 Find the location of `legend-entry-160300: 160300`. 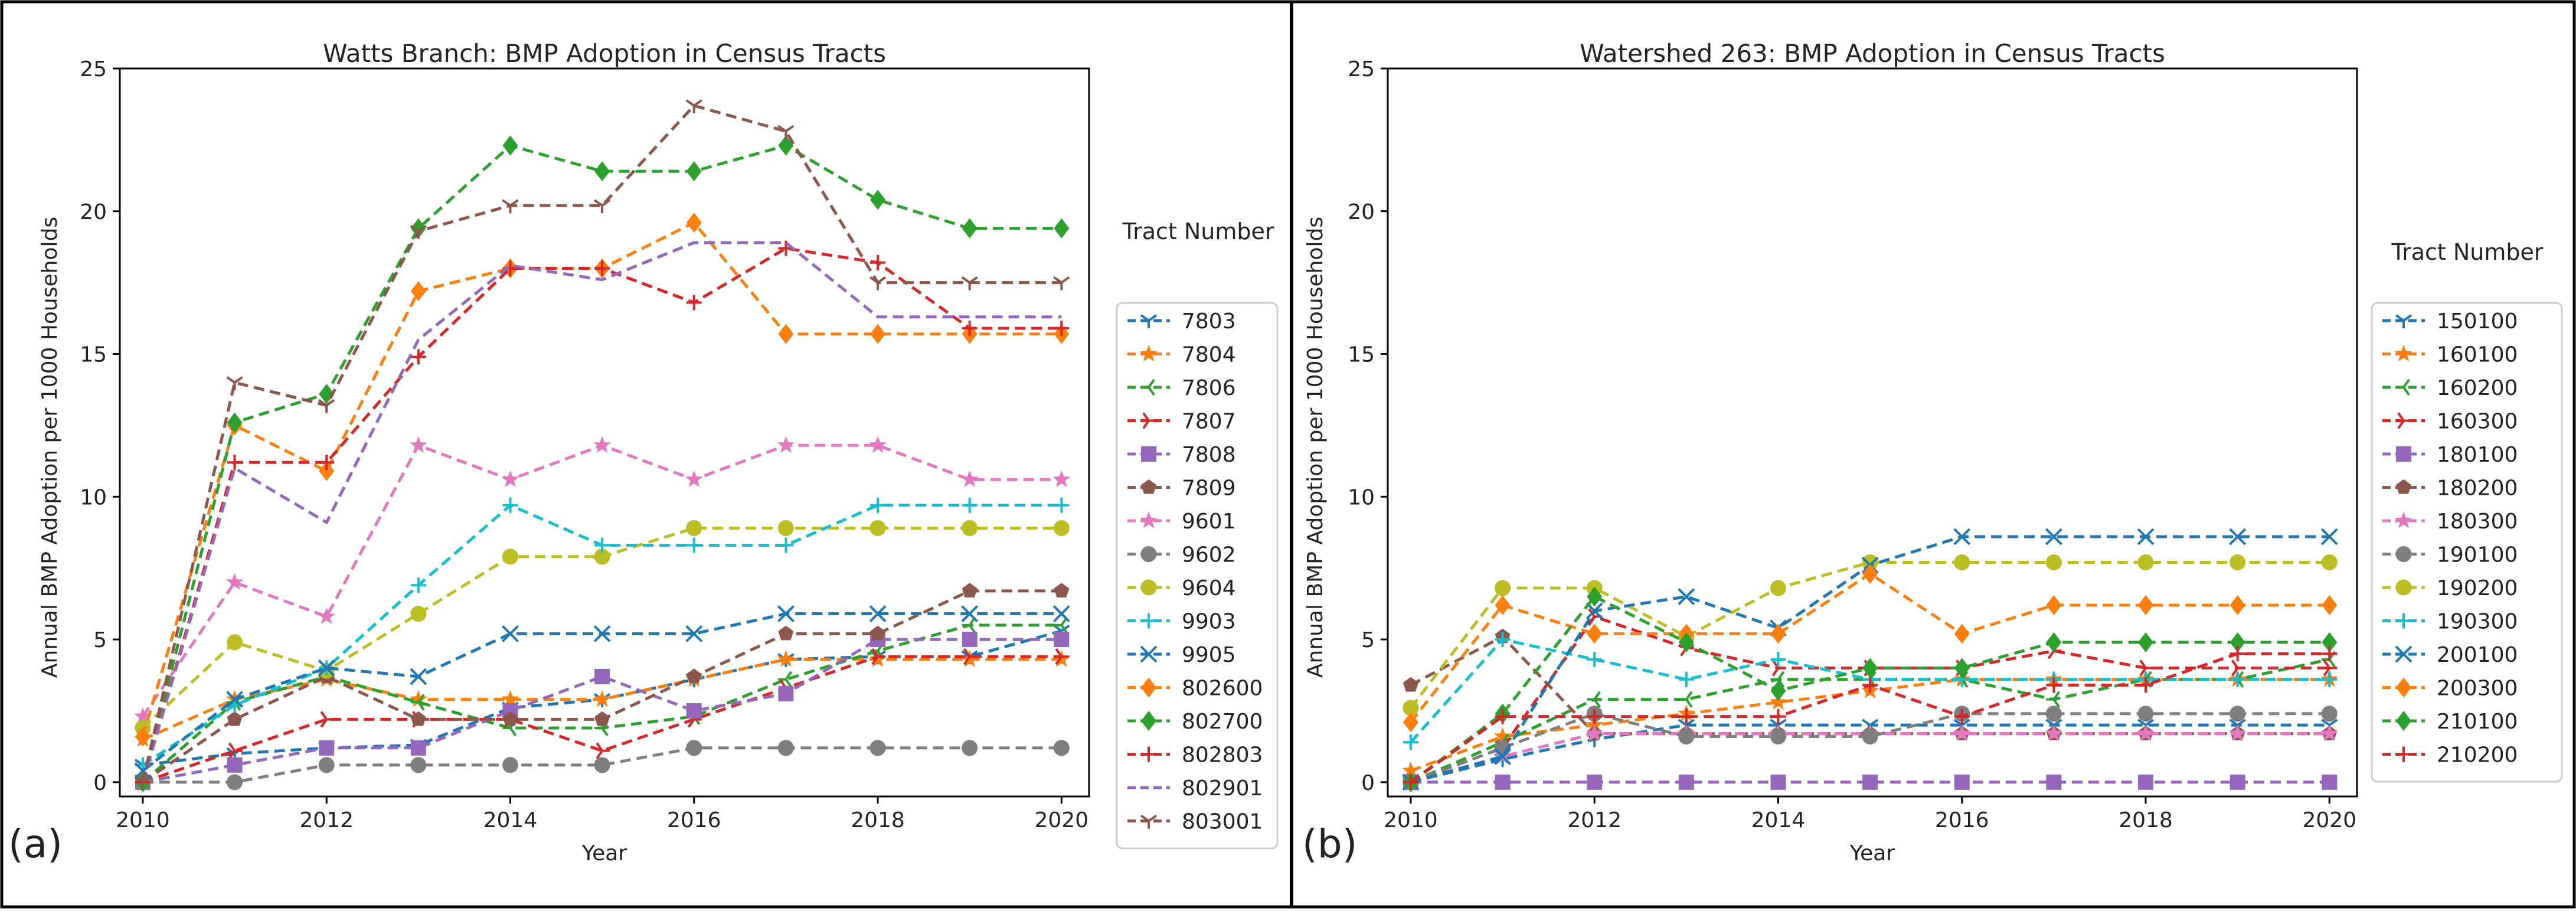

legend-entry-160300: 160300 is located at coordinates (2450, 422).